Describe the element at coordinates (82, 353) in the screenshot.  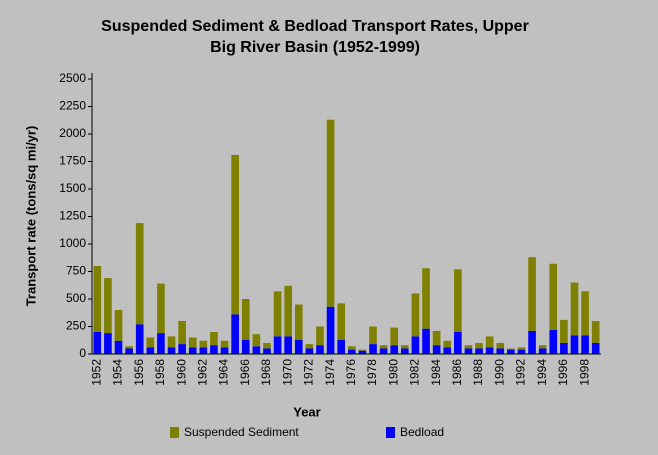
I see `y-tick-label: 0` at that location.